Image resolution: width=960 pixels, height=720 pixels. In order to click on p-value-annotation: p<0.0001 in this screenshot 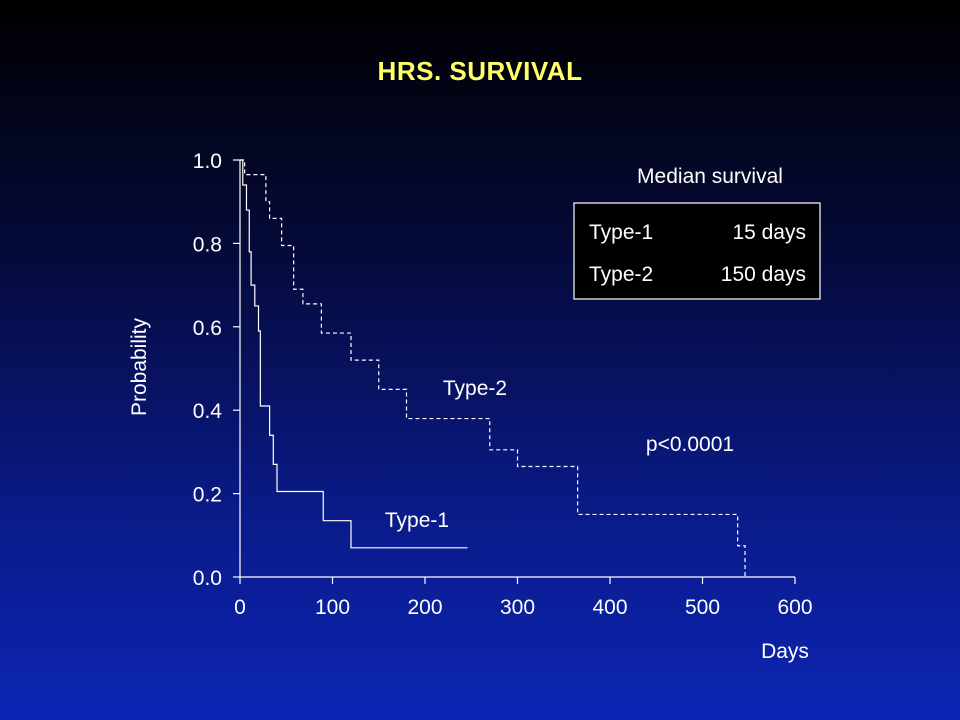, I will do `click(690, 444)`.